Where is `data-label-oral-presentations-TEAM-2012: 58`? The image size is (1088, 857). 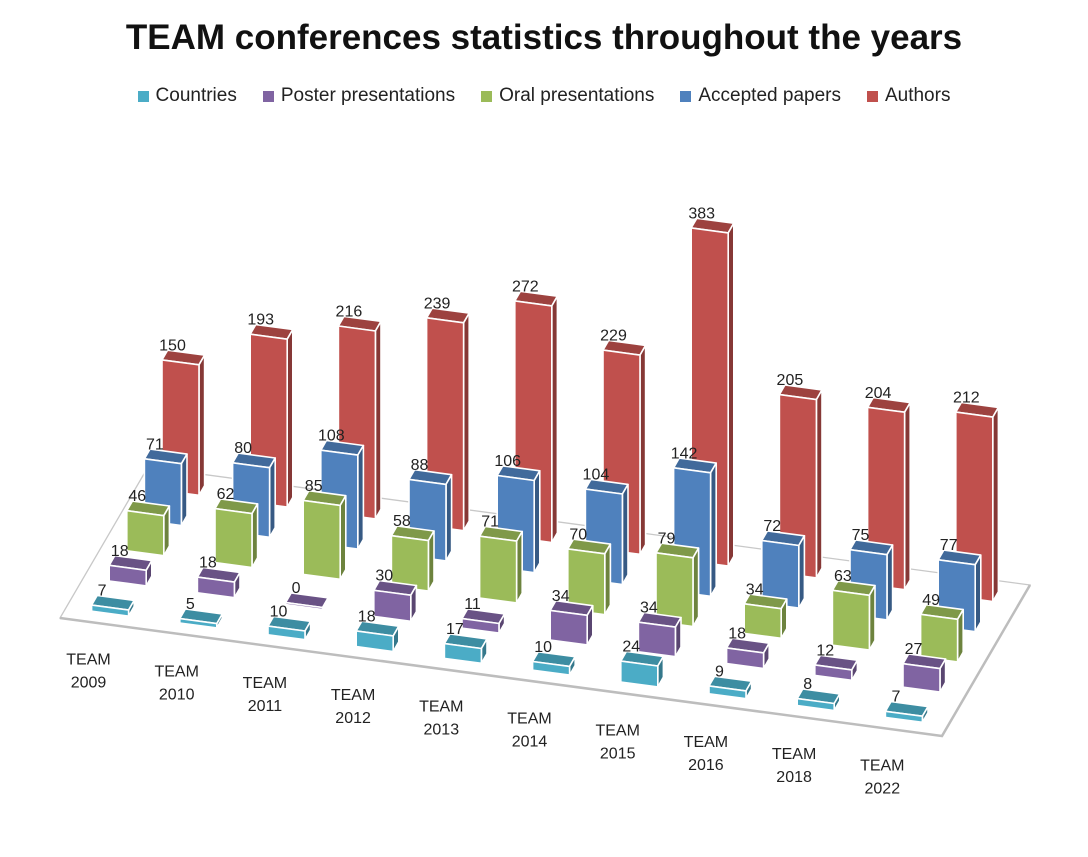 data-label-oral-presentations-TEAM-2012: 58 is located at coordinates (402, 521).